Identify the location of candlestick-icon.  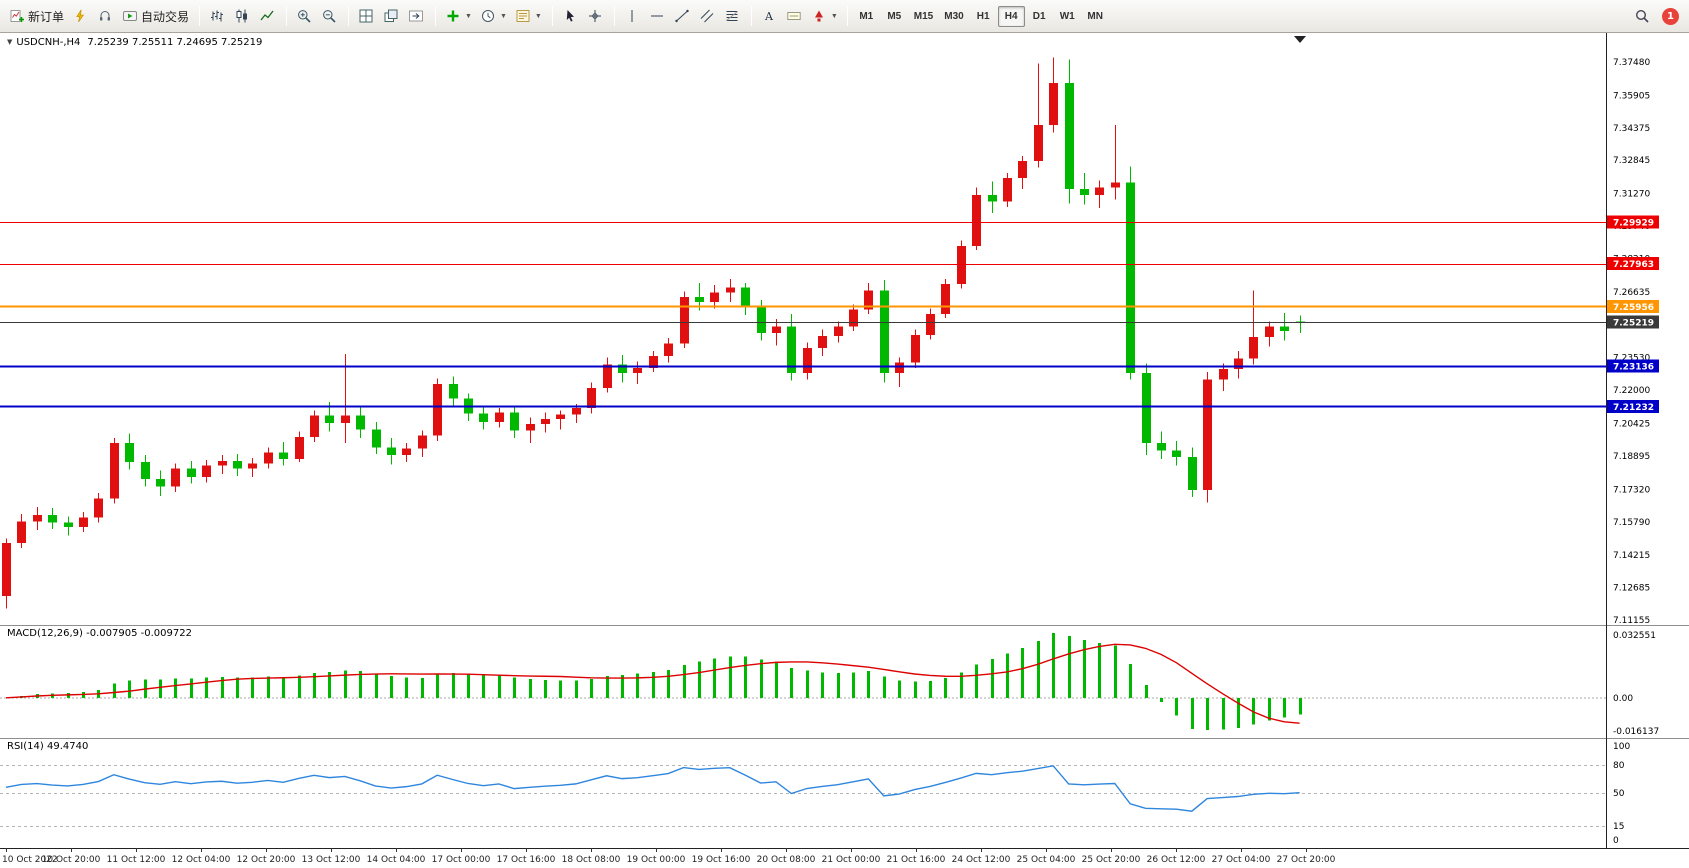
(242, 16).